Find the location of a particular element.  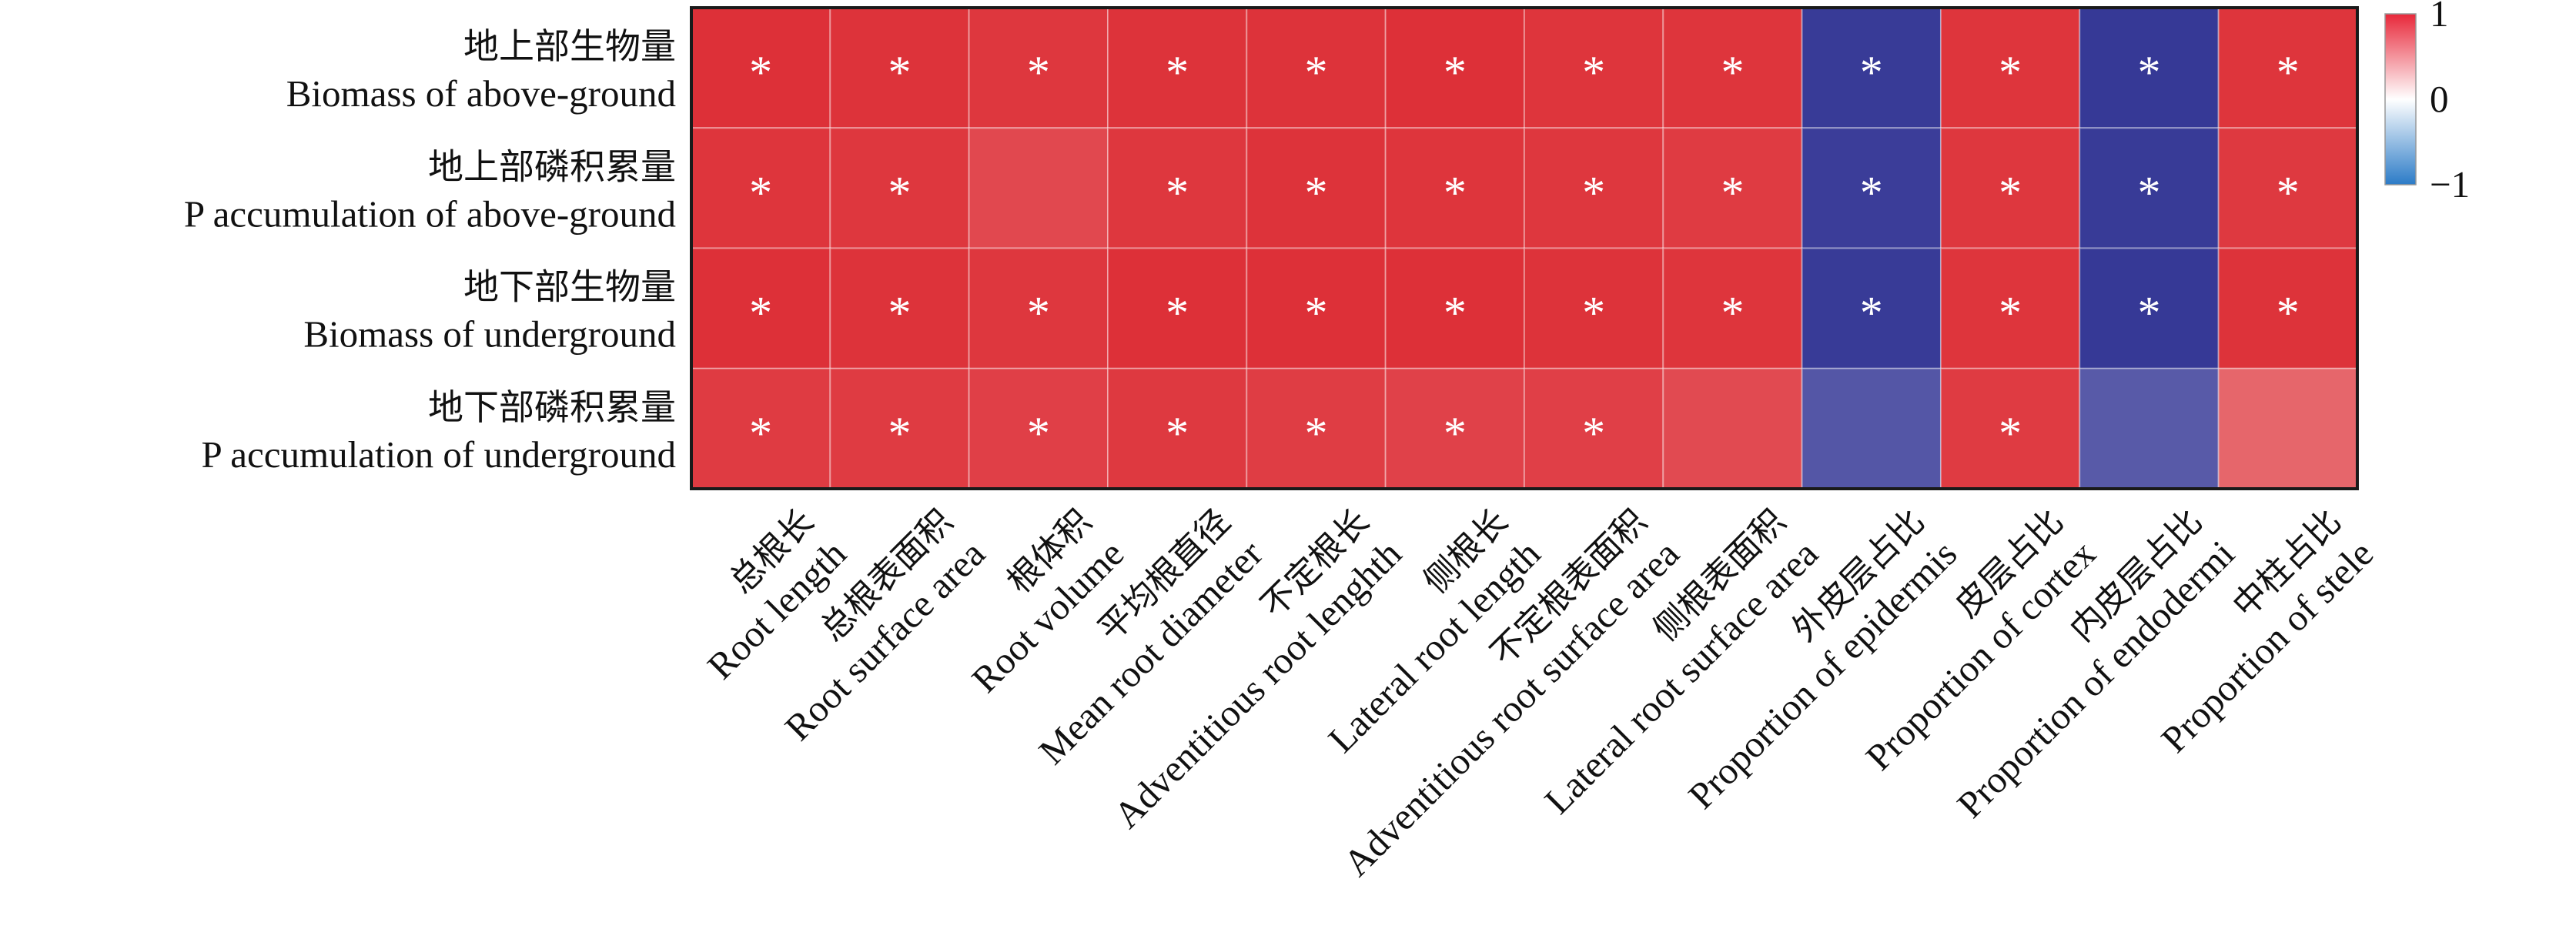

significance-star-r3-c7: * is located at coordinates (1594, 314).